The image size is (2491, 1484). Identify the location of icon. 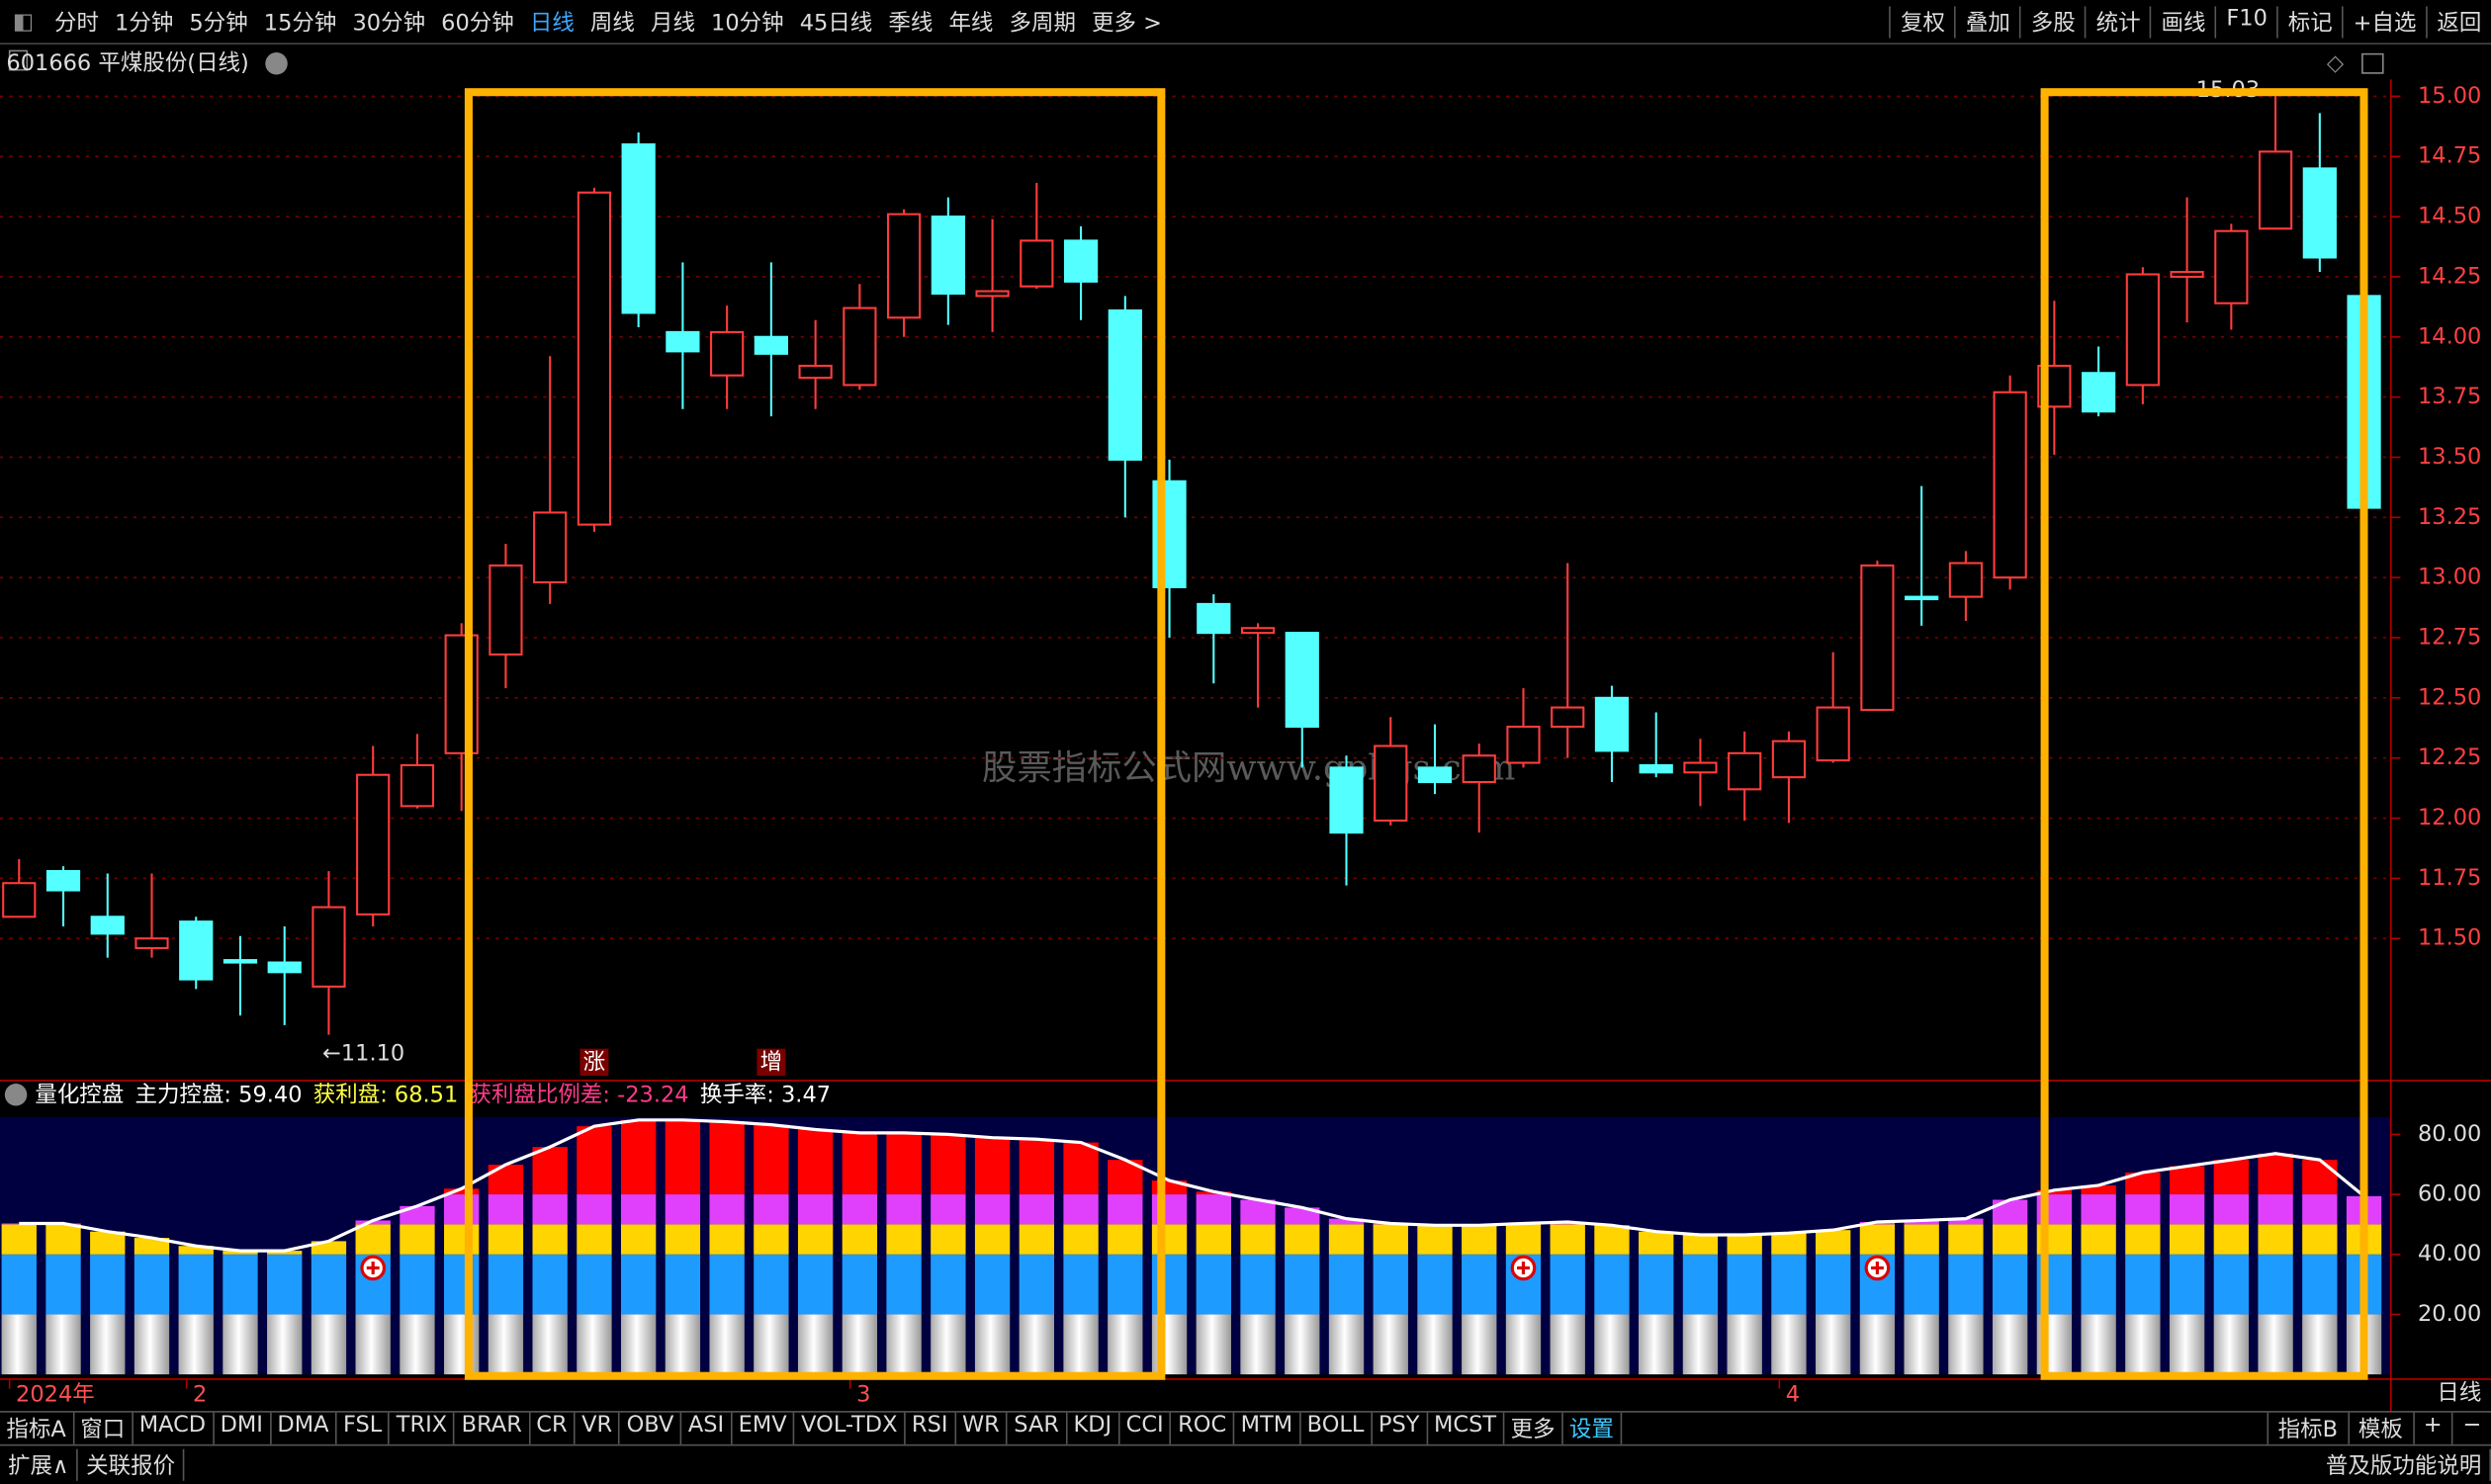
(2372, 63).